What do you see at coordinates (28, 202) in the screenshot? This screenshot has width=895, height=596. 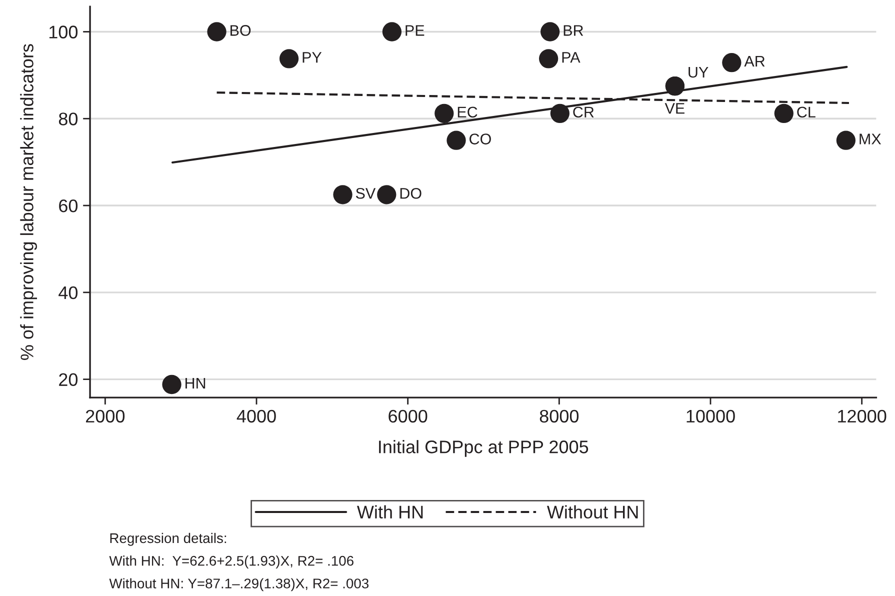 I see `y-axis-title: % of improving labour market indicators` at bounding box center [28, 202].